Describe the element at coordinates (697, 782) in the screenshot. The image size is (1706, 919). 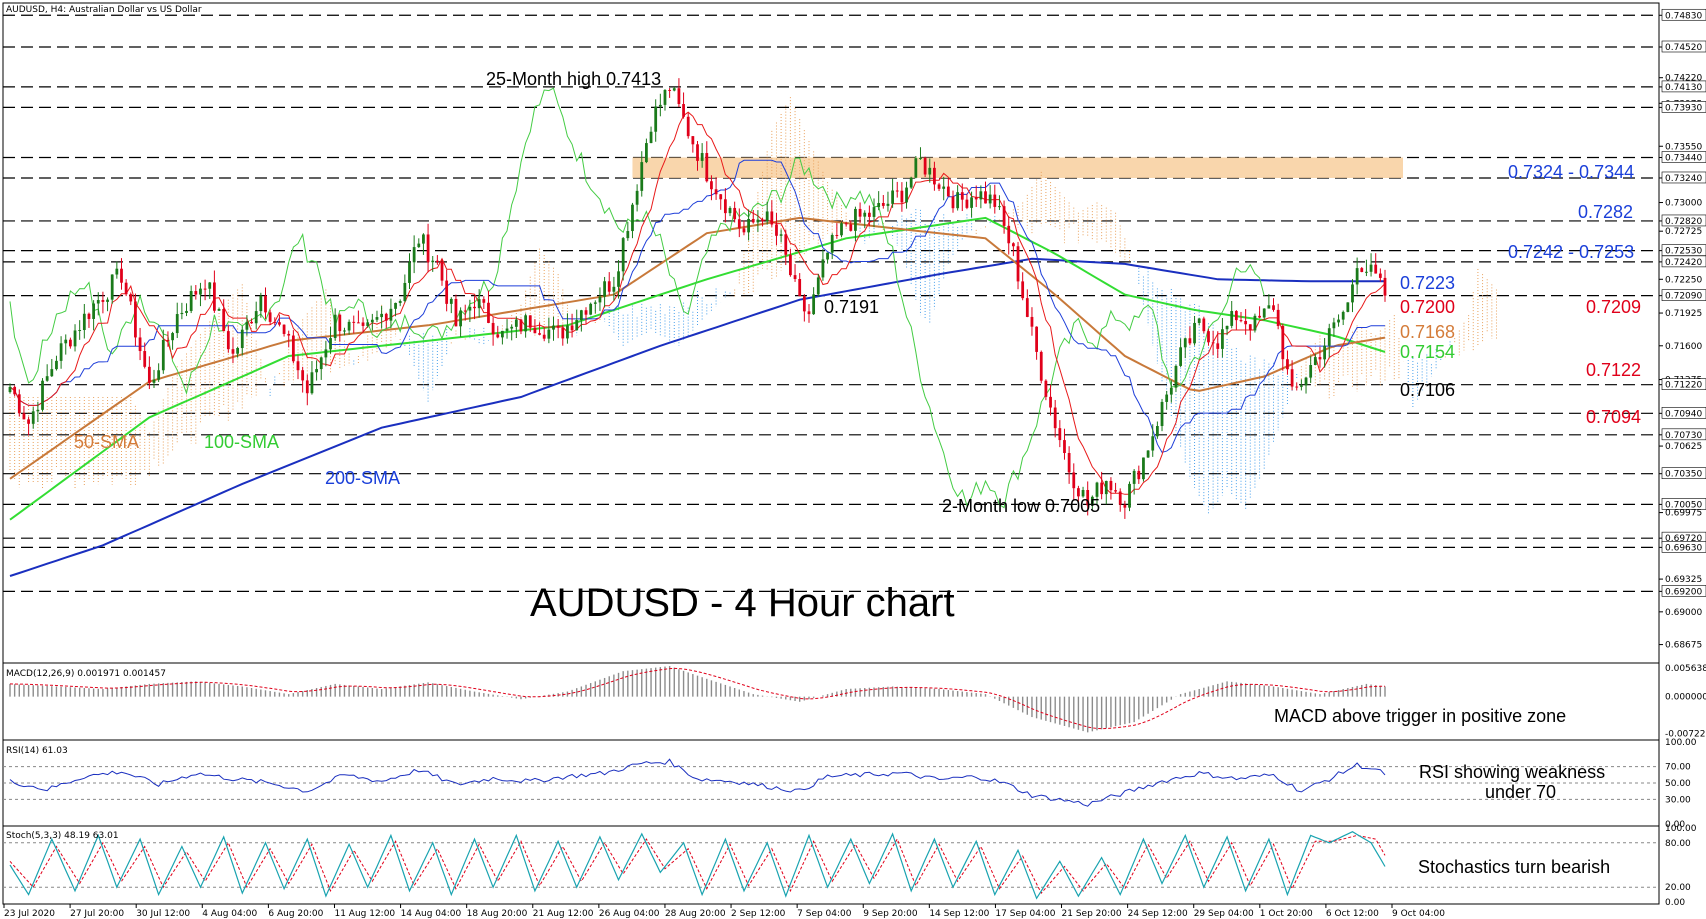
I see `rsi-line` at that location.